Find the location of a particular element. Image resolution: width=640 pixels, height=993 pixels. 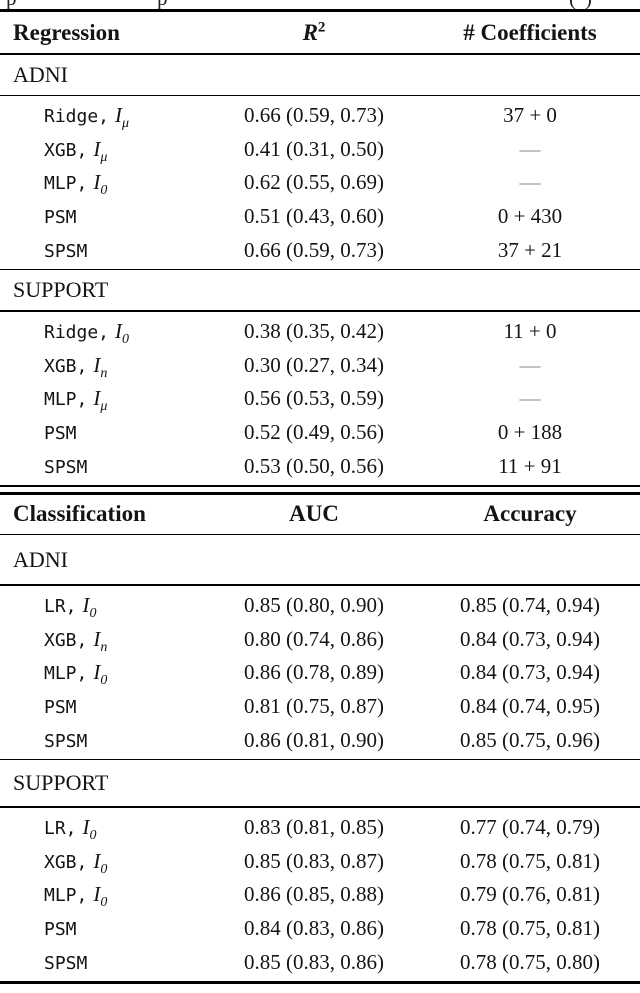

table-row: Ridge, Iμ 0.66 (0.59, 0.73) 37 + 0 is located at coordinates (320, 116).